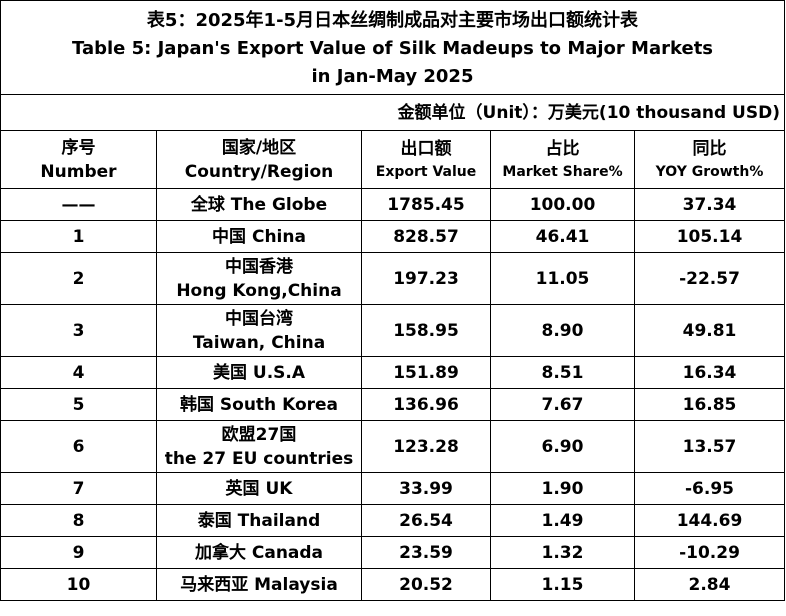 The image size is (786, 616). What do you see at coordinates (562, 330) in the screenshot?
I see `row-market-share: 8.90` at bounding box center [562, 330].